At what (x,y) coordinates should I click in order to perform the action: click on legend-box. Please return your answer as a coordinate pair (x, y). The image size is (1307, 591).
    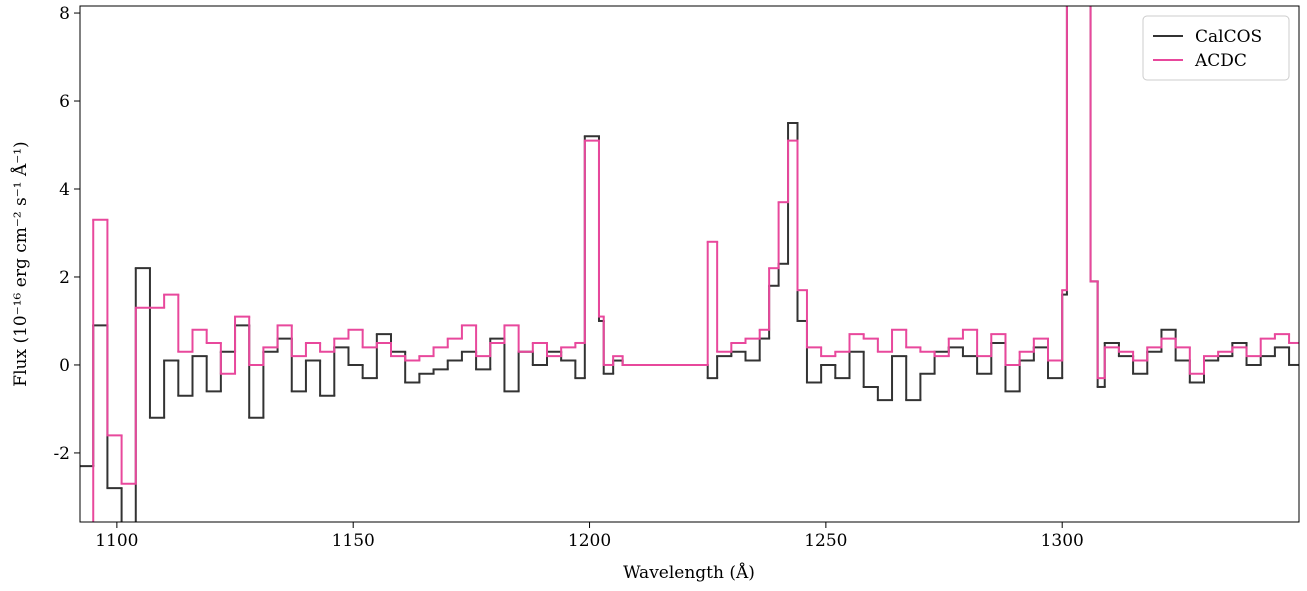
    Looking at the image, I should click on (1216, 48).